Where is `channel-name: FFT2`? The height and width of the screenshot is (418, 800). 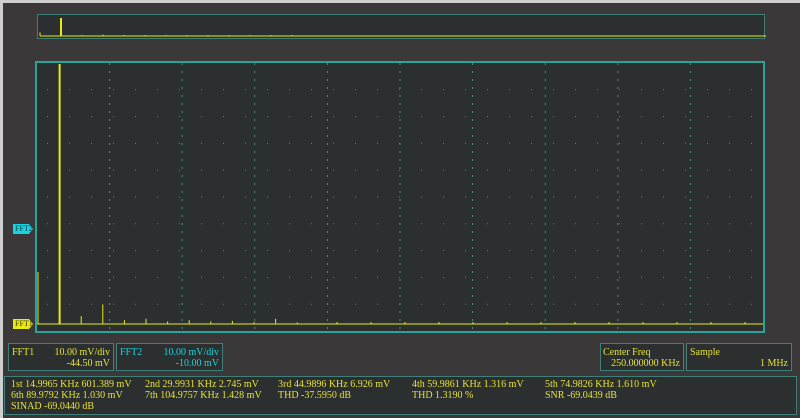
channel-name: FFT2 is located at coordinates (131, 352).